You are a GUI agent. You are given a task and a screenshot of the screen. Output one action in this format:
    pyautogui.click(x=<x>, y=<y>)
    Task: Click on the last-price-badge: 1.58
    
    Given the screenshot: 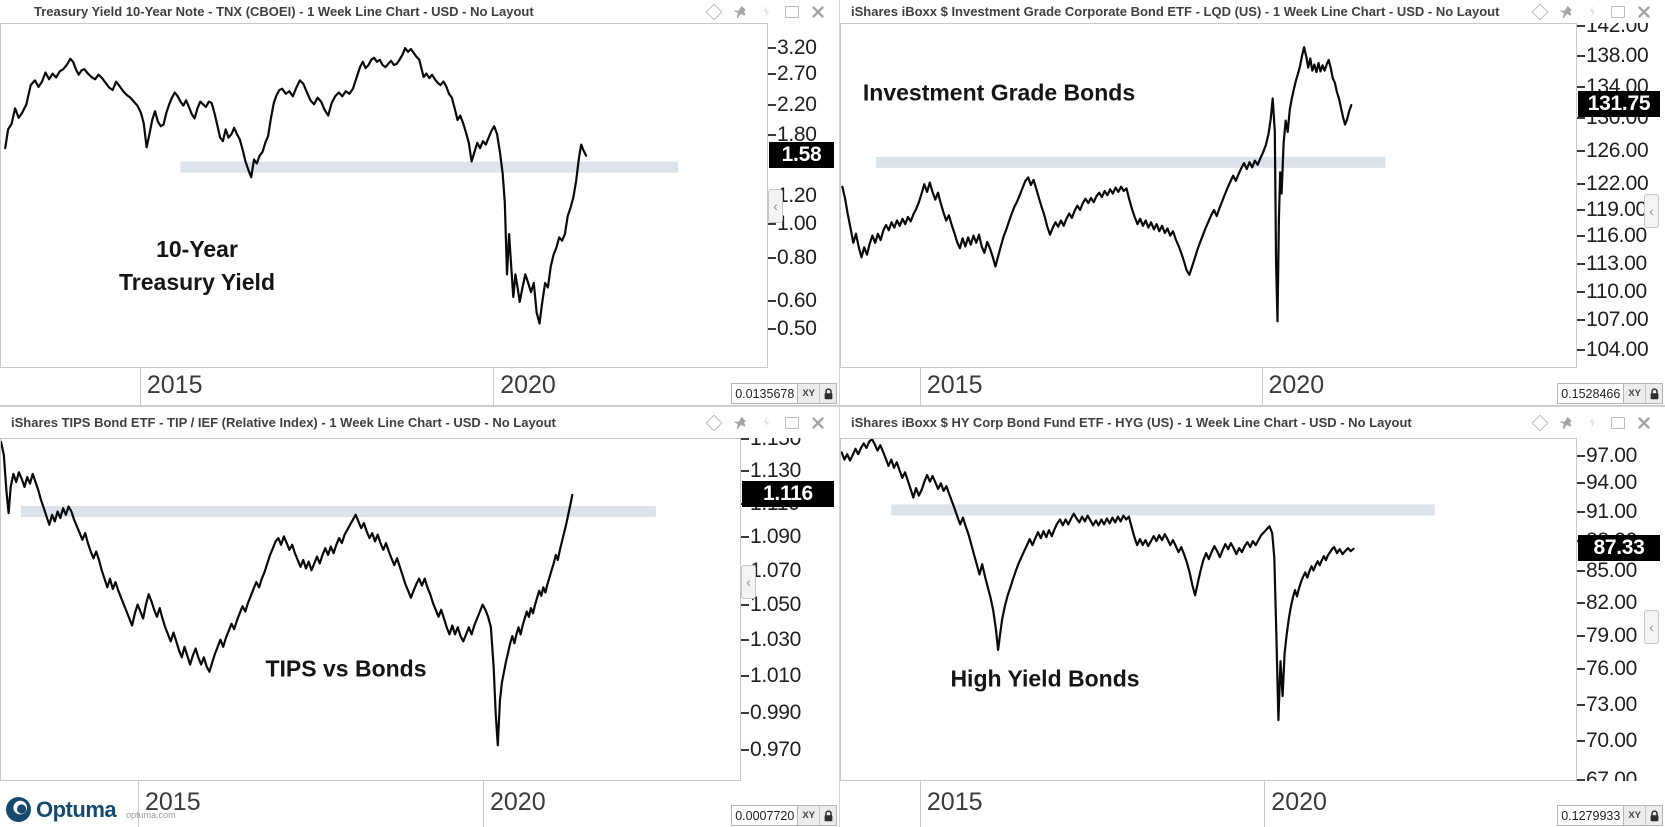 What is the action you would take?
    pyautogui.click(x=801, y=154)
    